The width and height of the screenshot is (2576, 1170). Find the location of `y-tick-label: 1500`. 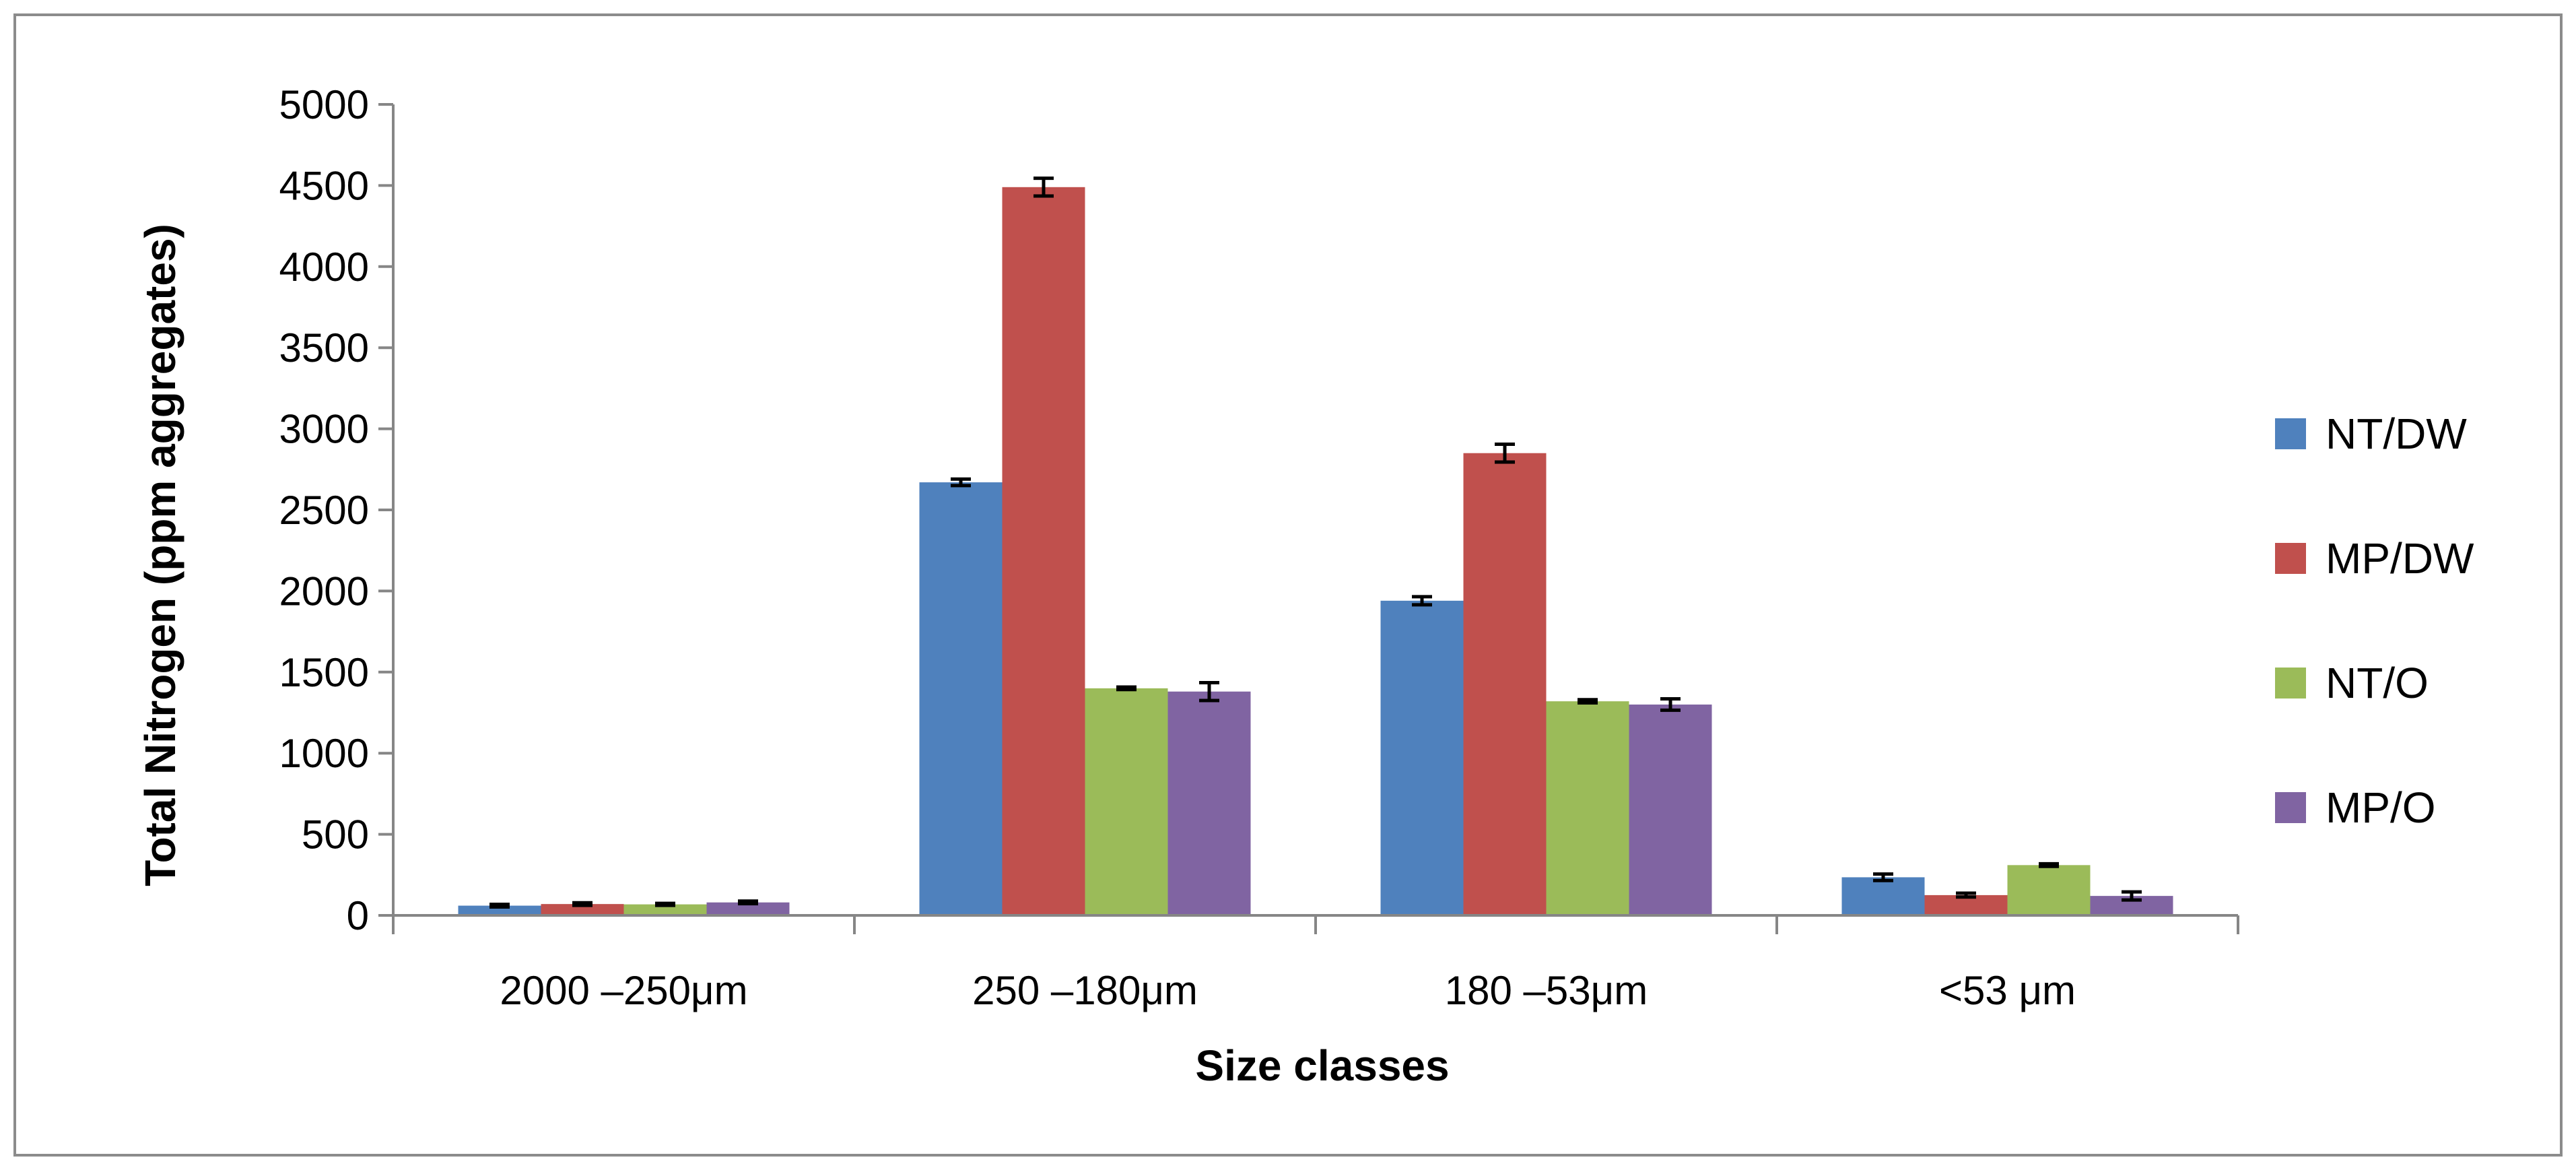

y-tick-label: 1500 is located at coordinates (324, 672).